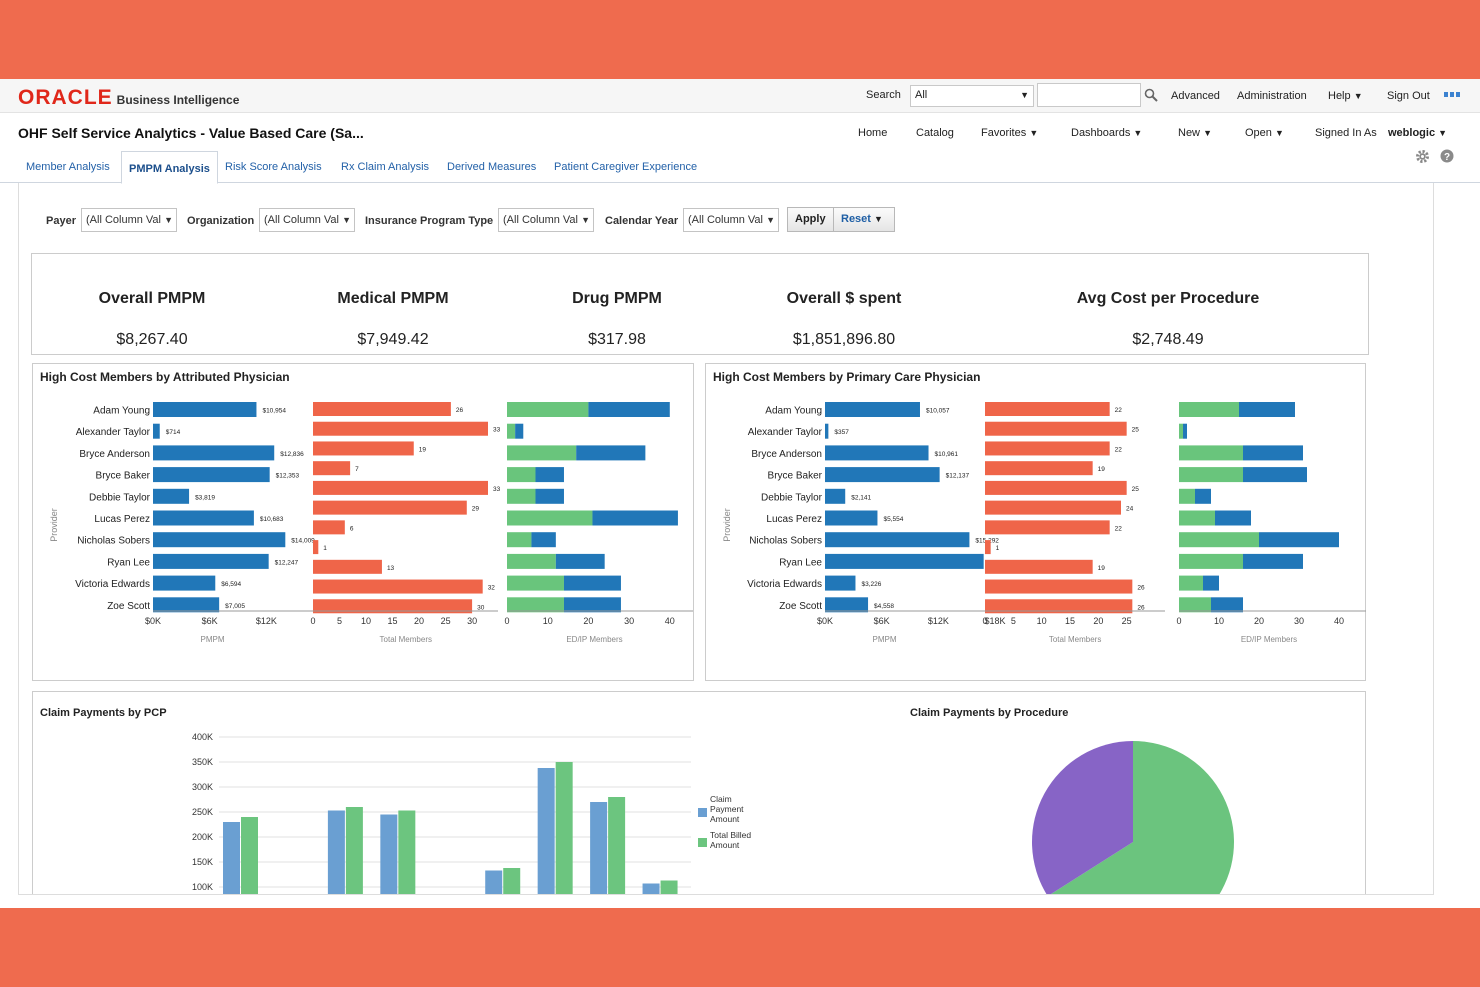 The height and width of the screenshot is (987, 1480). I want to click on nav-home: Home, so click(873, 133).